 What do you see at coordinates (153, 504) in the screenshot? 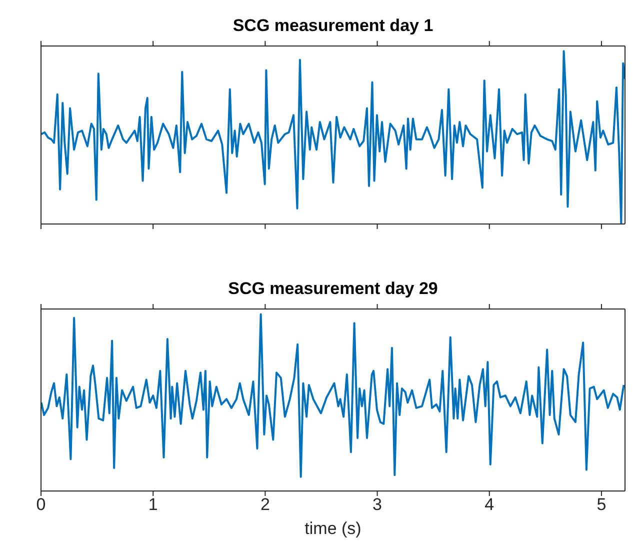
I see `x-tick-label: 1` at bounding box center [153, 504].